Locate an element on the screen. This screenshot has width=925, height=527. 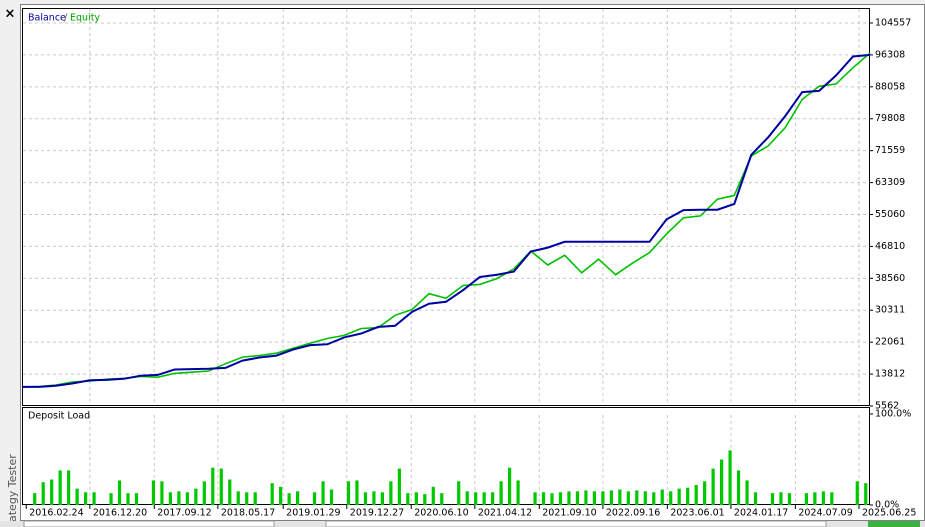
tab-label: ategy Tester is located at coordinates (12, 488).